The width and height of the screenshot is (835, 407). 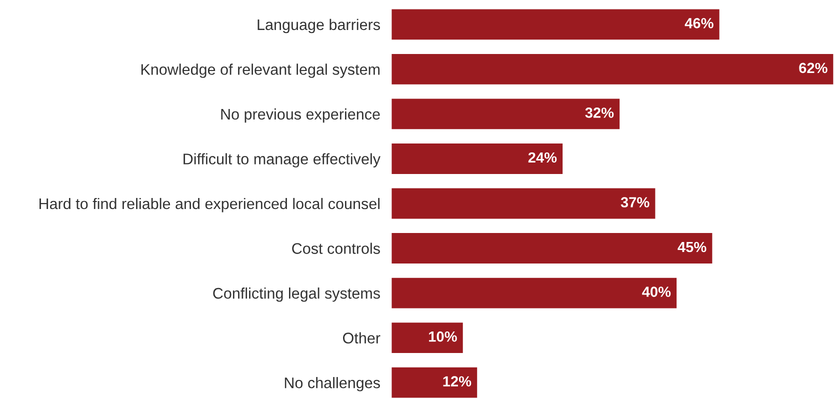 What do you see at coordinates (542, 157) in the screenshot?
I see `data-label: 24%` at bounding box center [542, 157].